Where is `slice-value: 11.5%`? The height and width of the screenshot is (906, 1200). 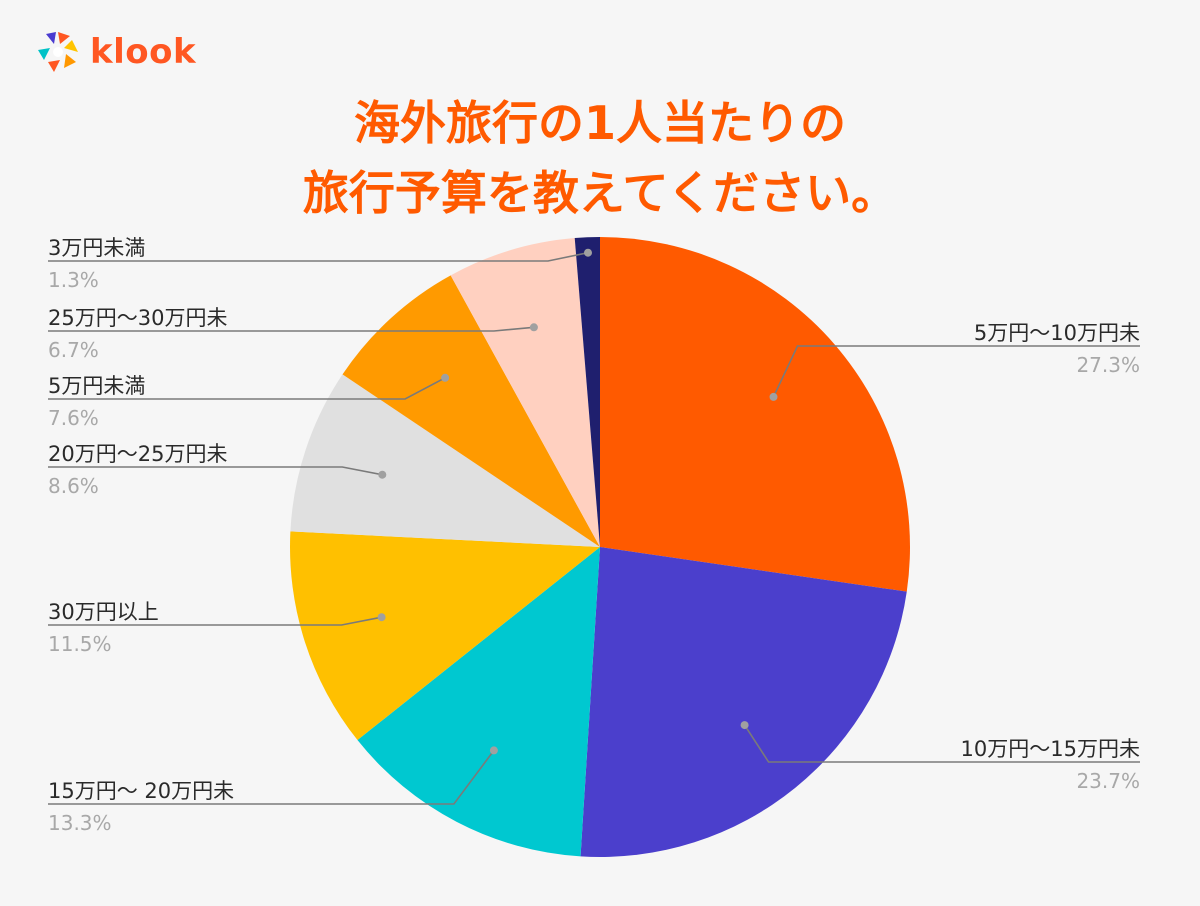
slice-value: 11.5% is located at coordinates (80, 644).